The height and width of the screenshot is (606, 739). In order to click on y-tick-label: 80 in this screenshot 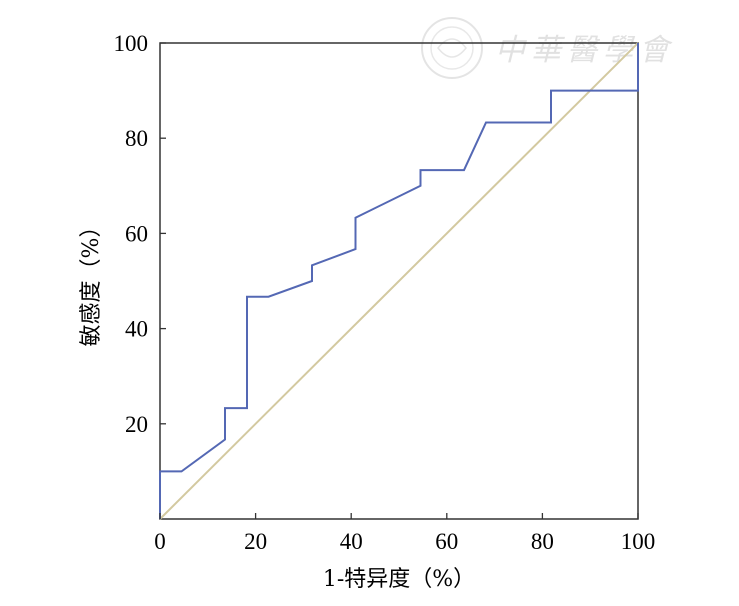, I will do `click(136, 138)`.